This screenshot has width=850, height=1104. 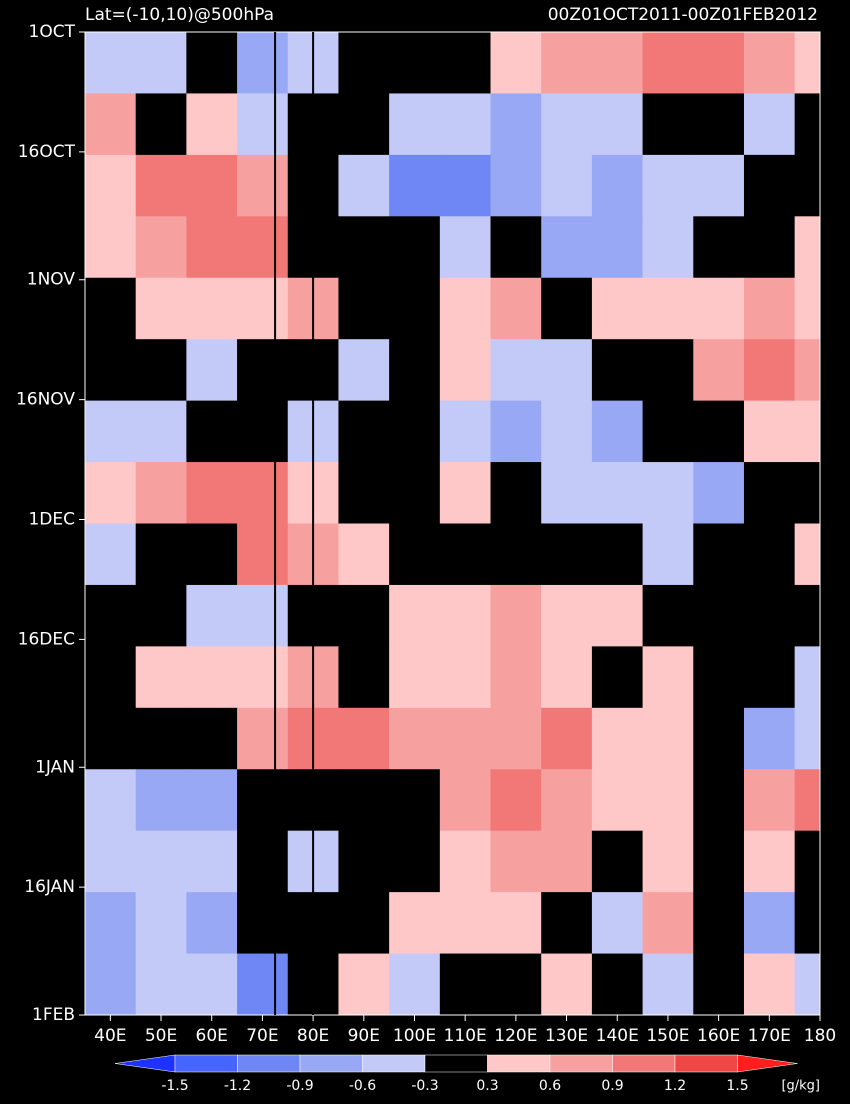 I want to click on y-tick-label: 16DEC, so click(x=46, y=639).